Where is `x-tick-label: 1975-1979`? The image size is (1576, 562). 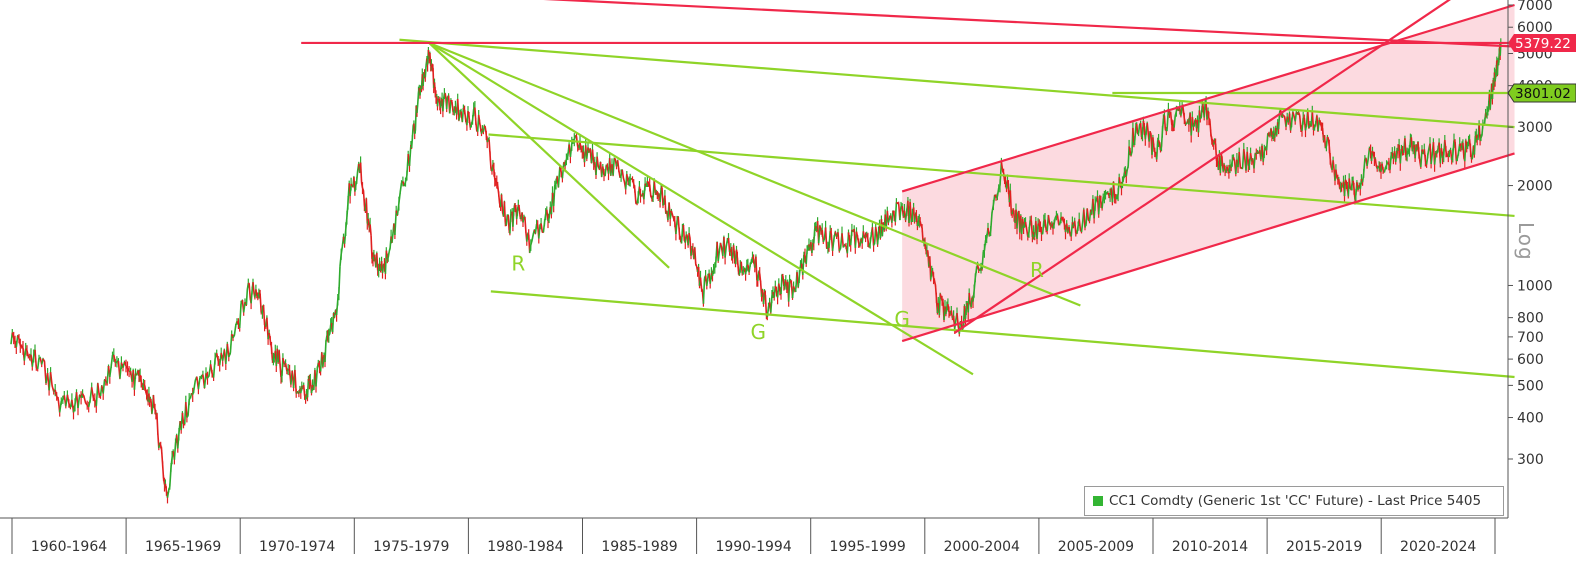
x-tick-label: 1975-1979 is located at coordinates (411, 547).